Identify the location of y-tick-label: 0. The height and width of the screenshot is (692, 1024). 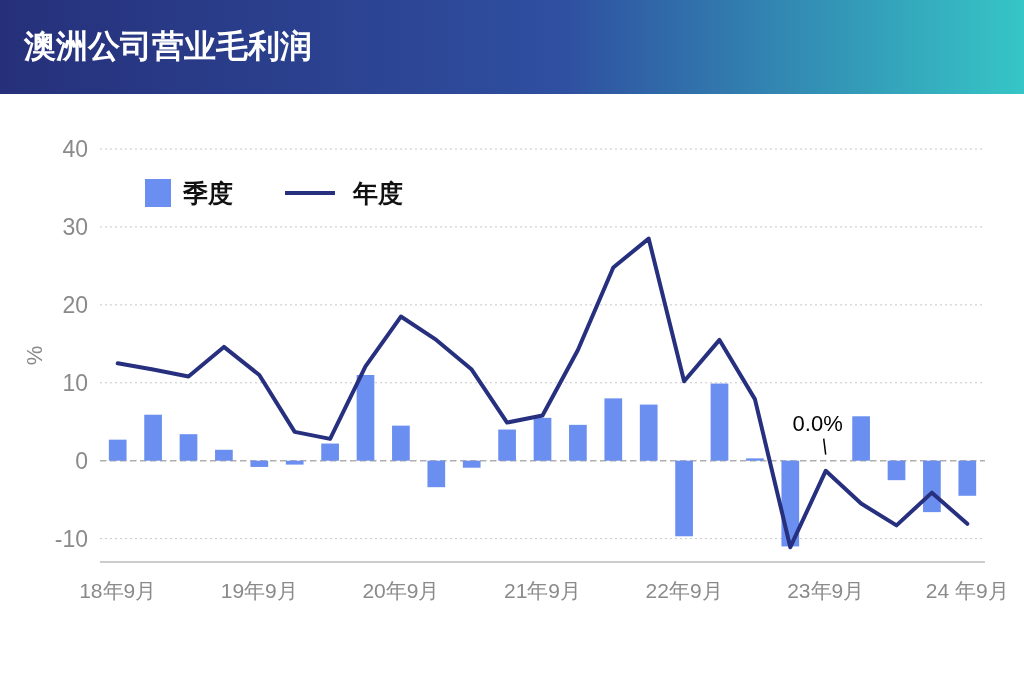
(81, 460).